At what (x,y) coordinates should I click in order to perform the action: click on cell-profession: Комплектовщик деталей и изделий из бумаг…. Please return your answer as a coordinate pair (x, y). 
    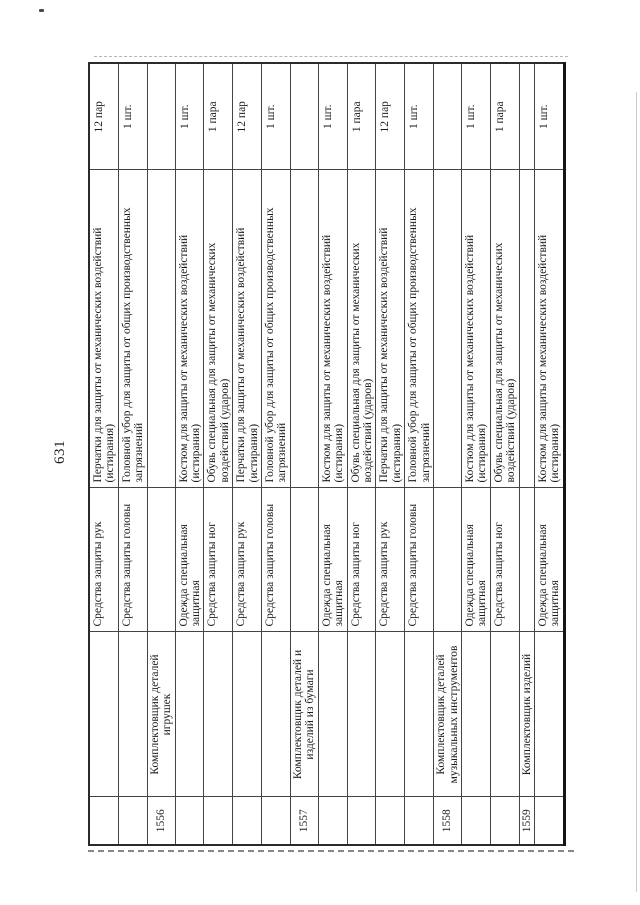
    Looking at the image, I should click on (304, 714).